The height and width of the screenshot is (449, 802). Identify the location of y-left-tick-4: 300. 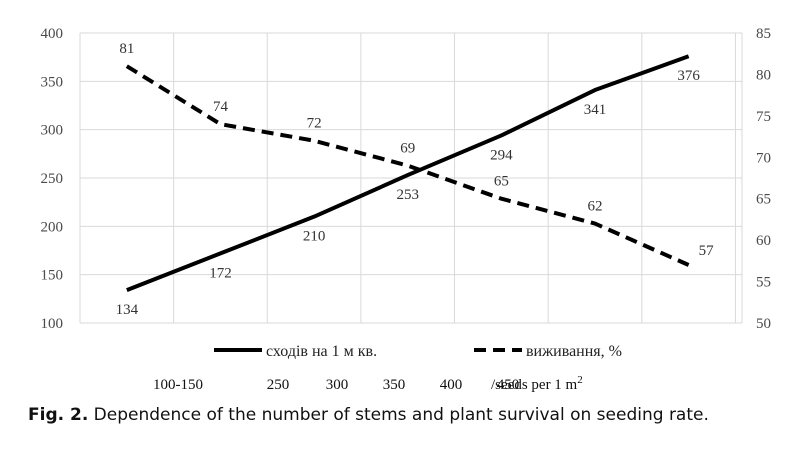
(52, 131).